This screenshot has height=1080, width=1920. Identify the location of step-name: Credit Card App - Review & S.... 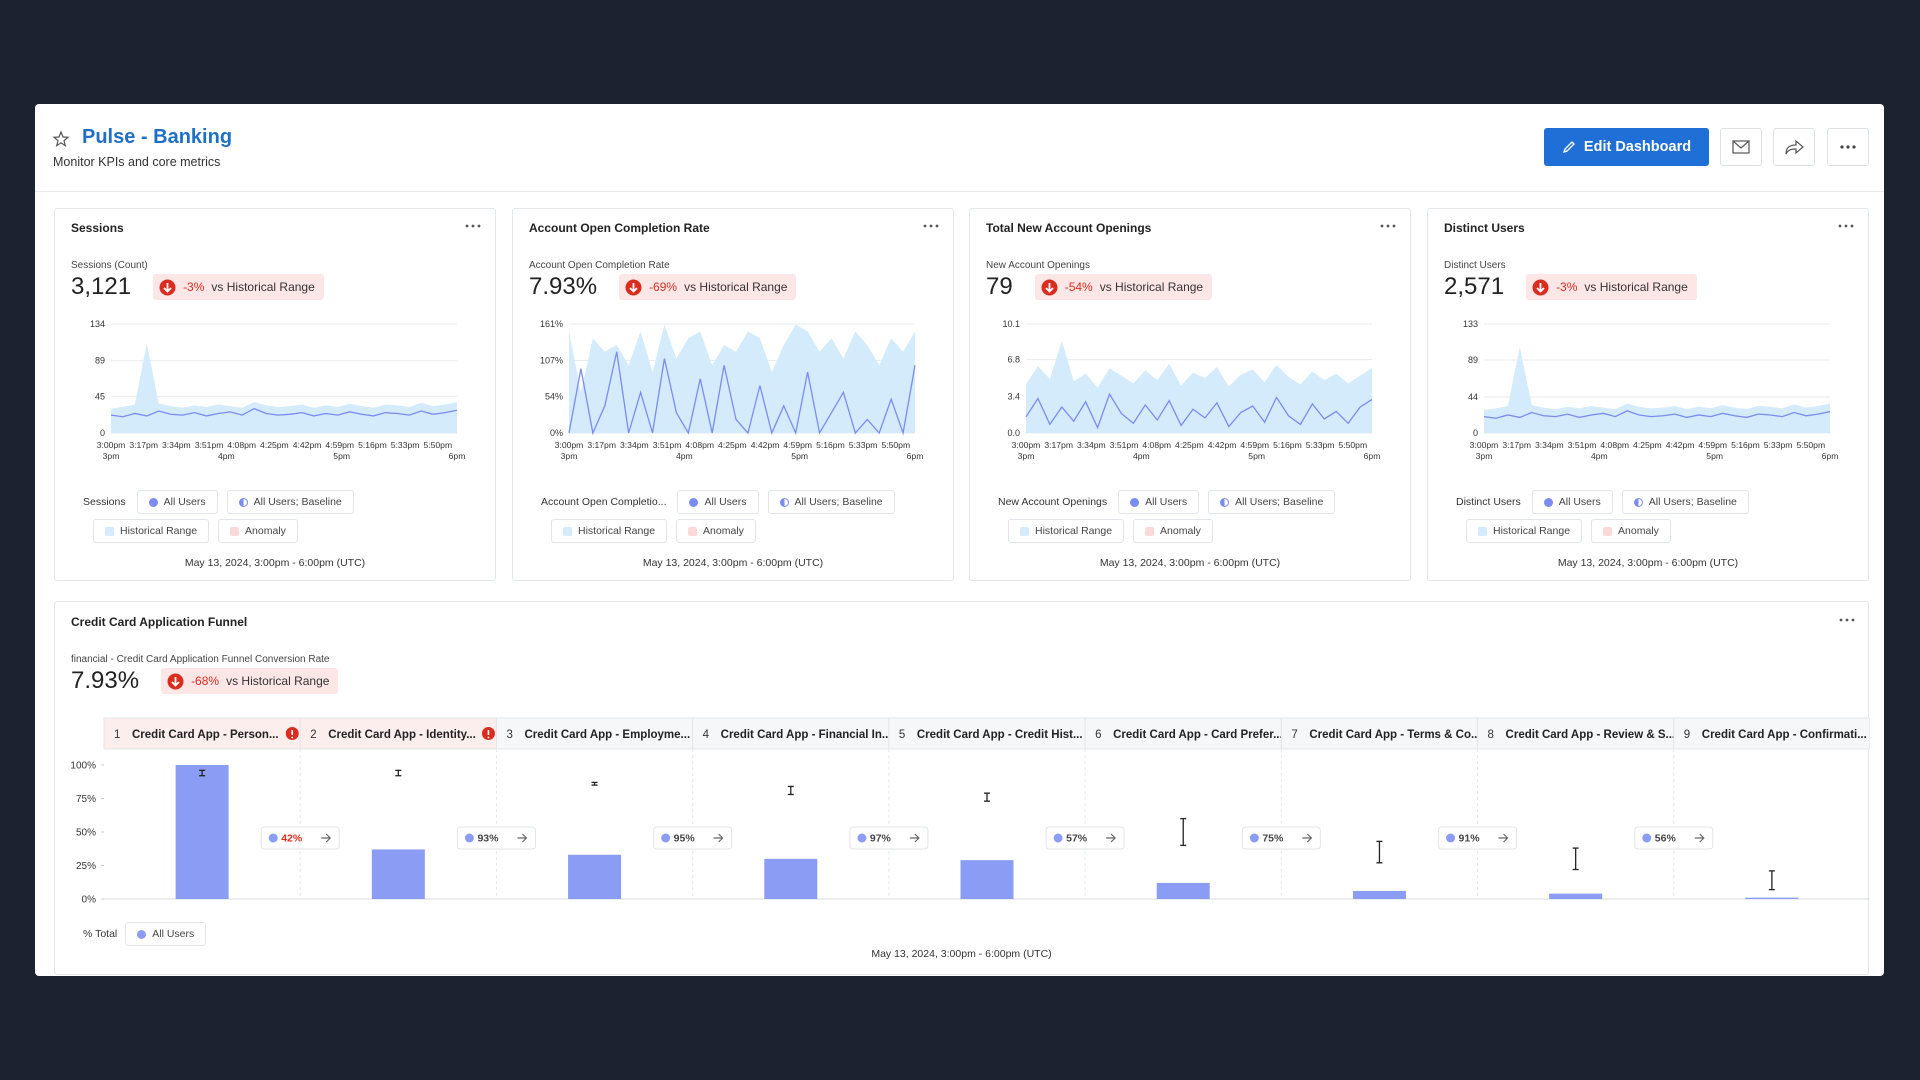
(1591, 735).